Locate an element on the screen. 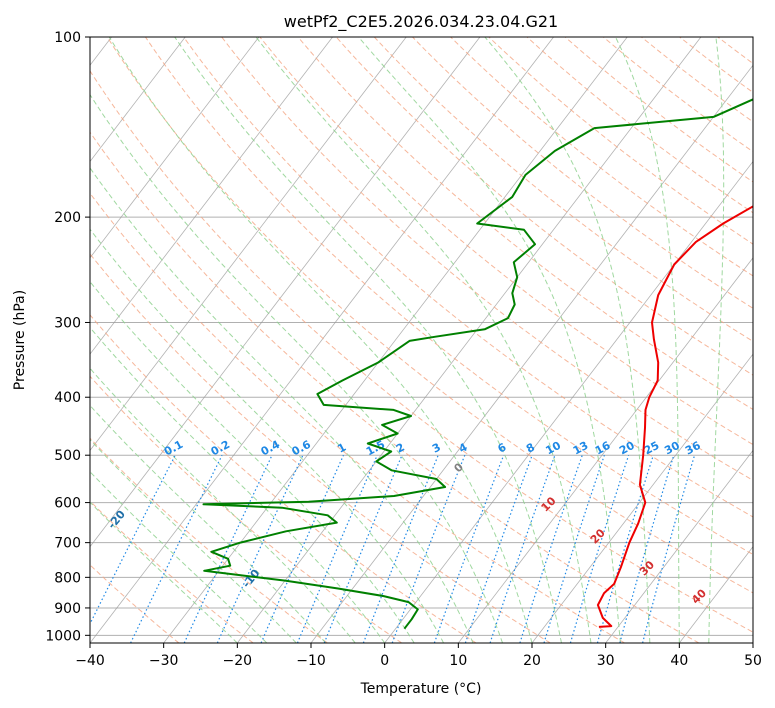 The height and width of the screenshot is (708, 775). chart-title: wetPf2_C2E5.2026.034.23.04.G21 is located at coordinates (421, 22).